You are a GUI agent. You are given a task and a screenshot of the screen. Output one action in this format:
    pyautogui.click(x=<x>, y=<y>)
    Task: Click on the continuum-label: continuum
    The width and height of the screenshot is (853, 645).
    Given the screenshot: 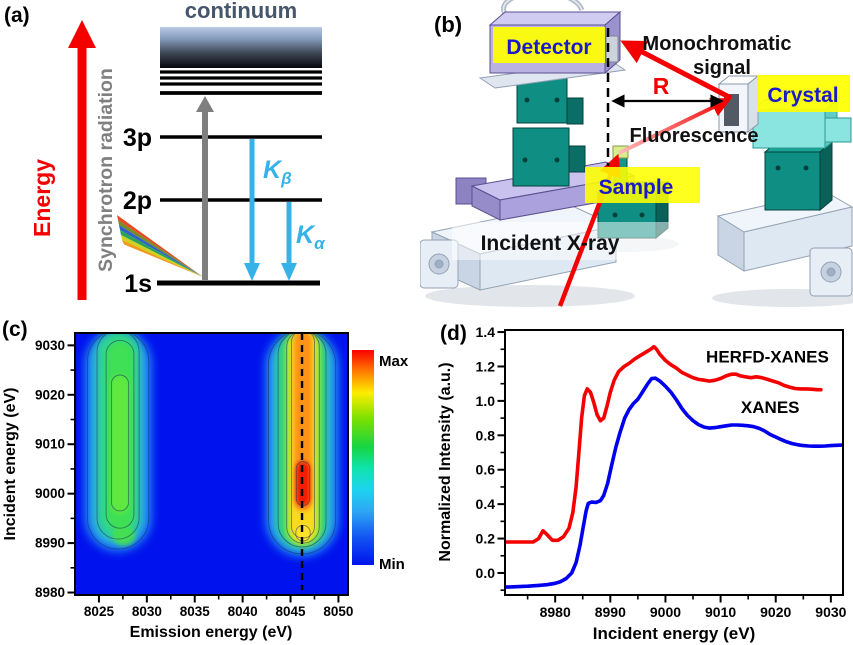 What is the action you would take?
    pyautogui.click(x=241, y=11)
    